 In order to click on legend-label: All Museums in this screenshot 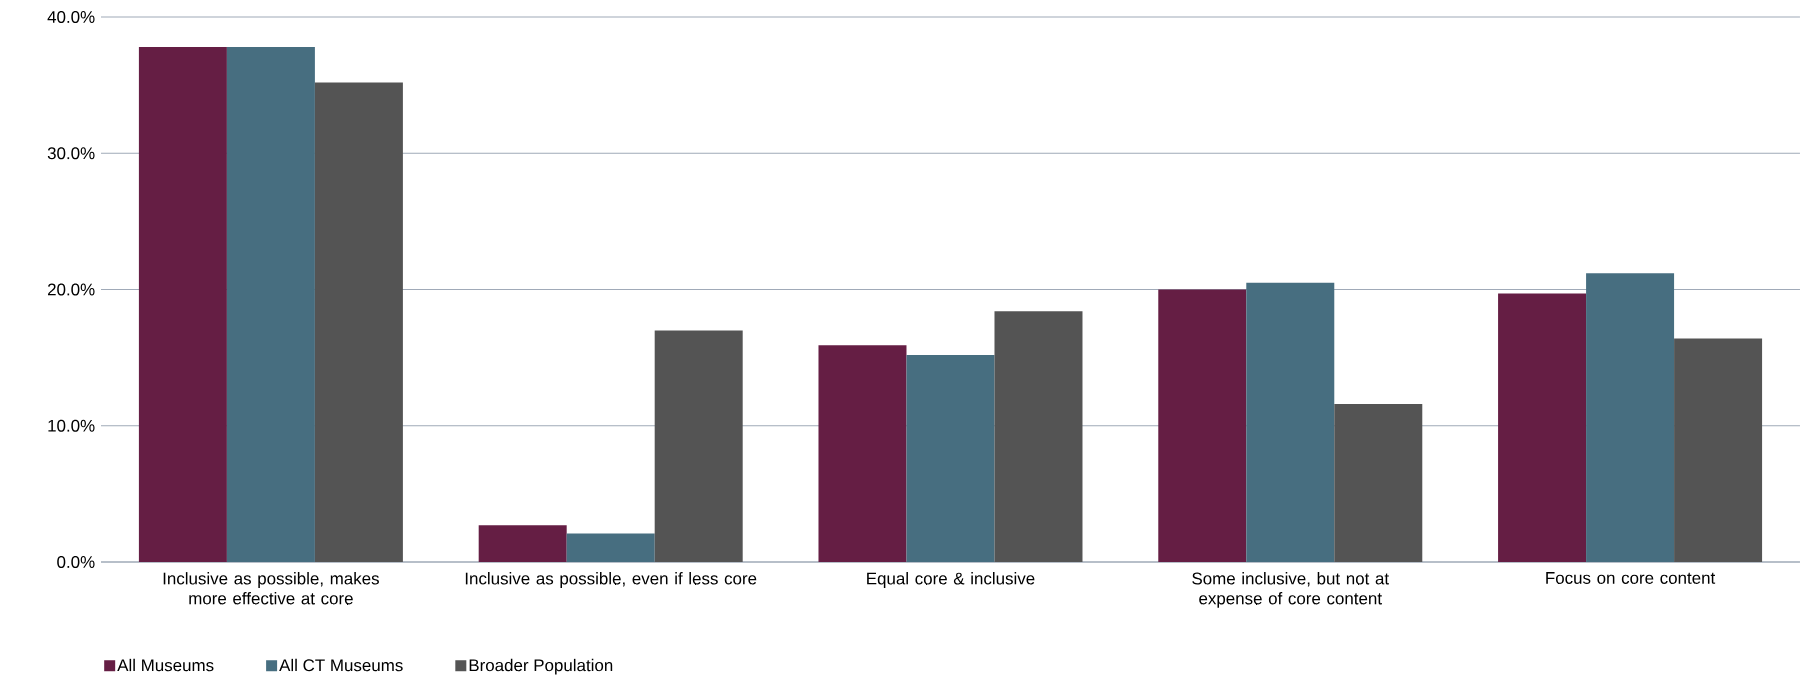, I will do `click(165, 665)`.